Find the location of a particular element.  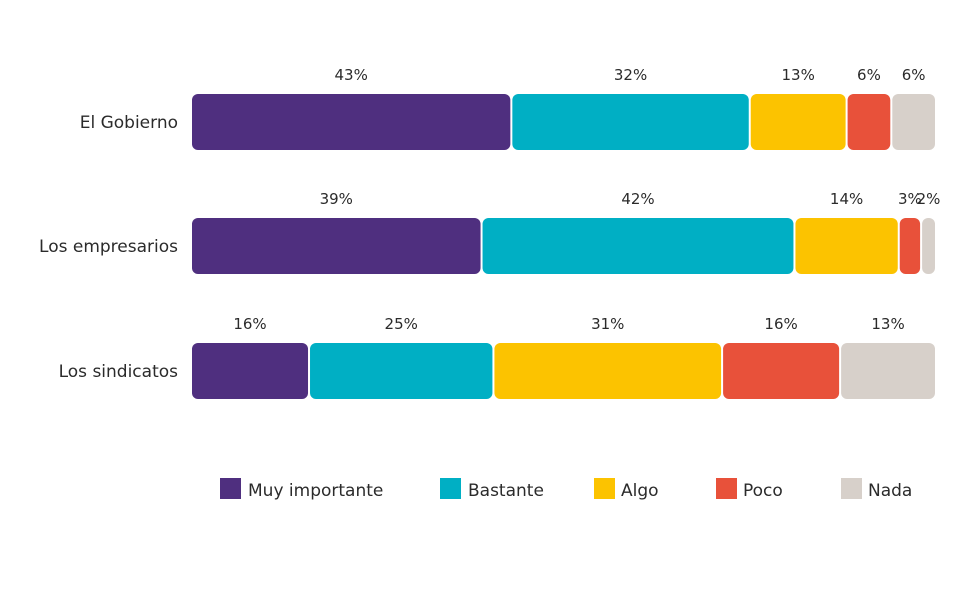

bar-segment-el-gobierno-muy-importante is located at coordinates (351, 122).